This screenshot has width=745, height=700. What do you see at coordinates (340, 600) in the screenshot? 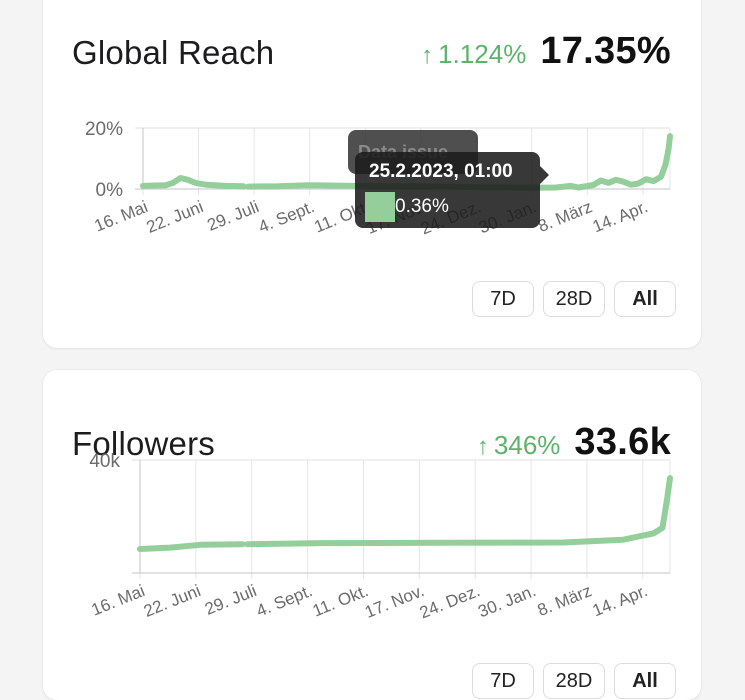
I see `followers-x-tick-label: 11. Okt.` at bounding box center [340, 600].